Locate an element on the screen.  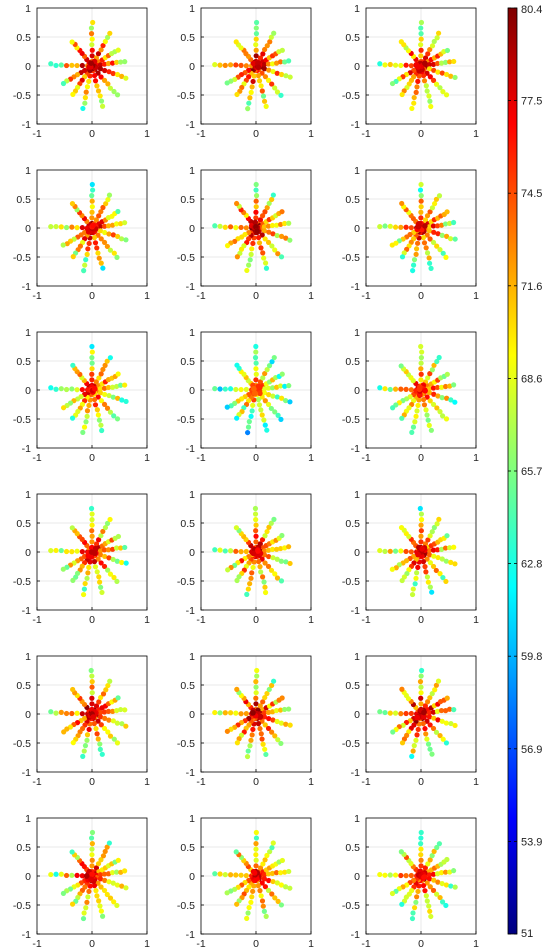
y-tick-label: -1 is located at coordinates (26, 773).